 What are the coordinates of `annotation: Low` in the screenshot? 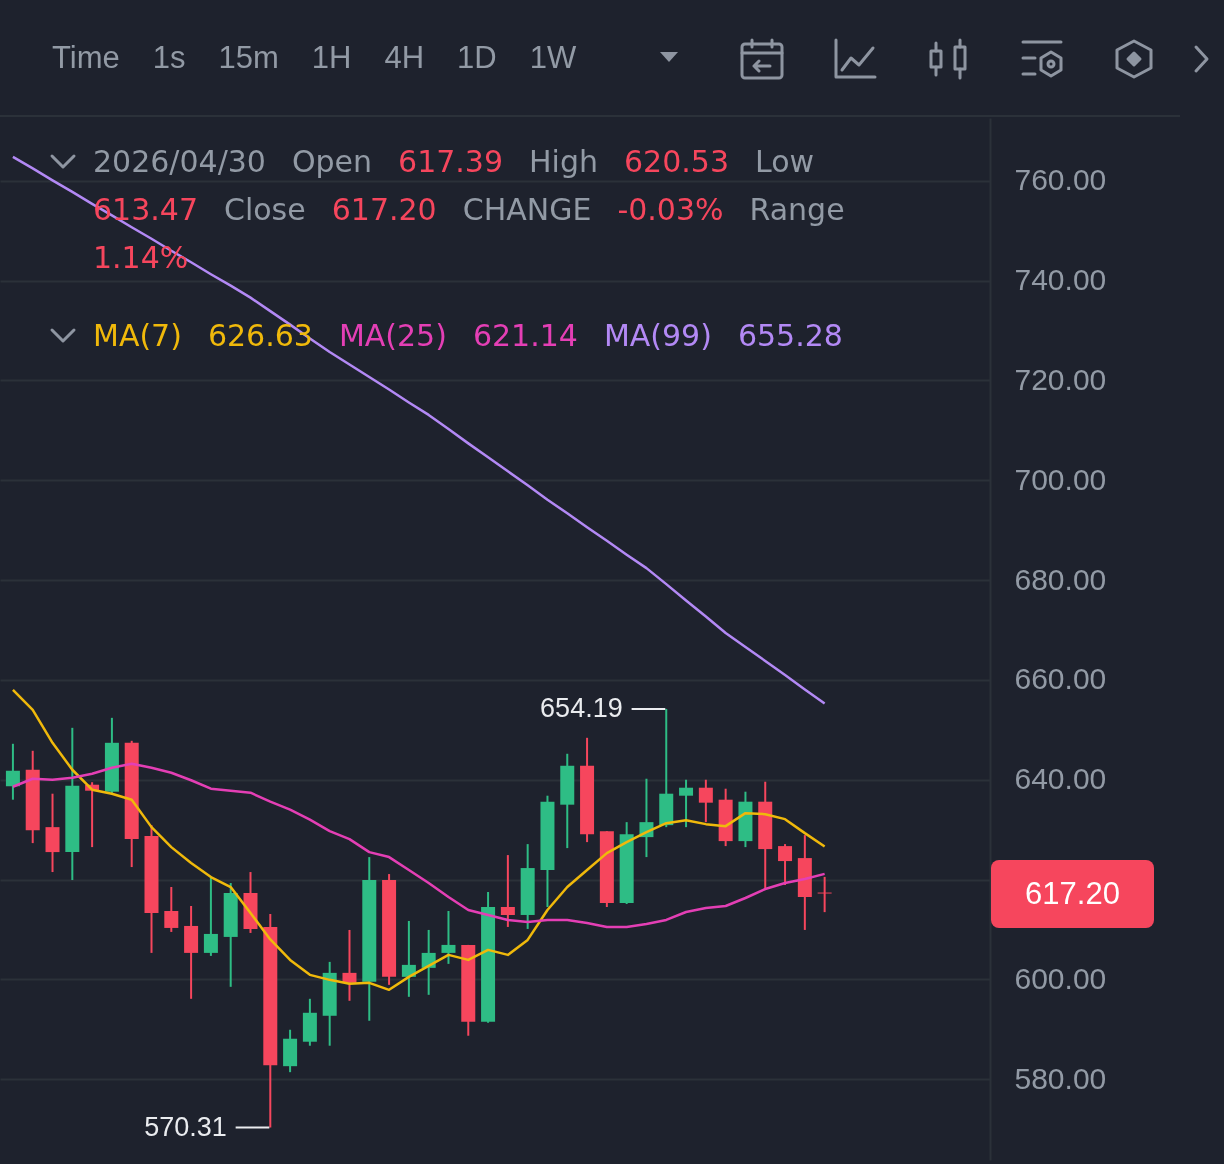 It's located at (784, 162).